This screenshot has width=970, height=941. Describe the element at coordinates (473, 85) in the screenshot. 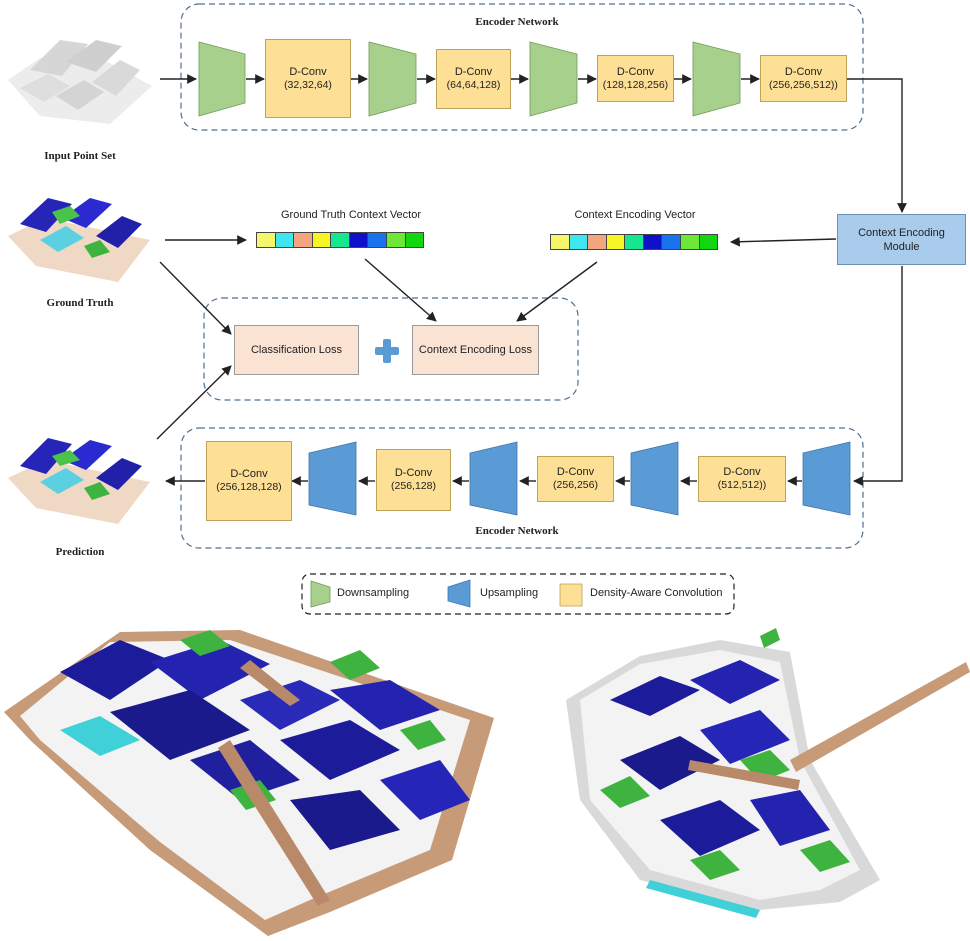

I see `conv-dims: (64,64,128)` at that location.